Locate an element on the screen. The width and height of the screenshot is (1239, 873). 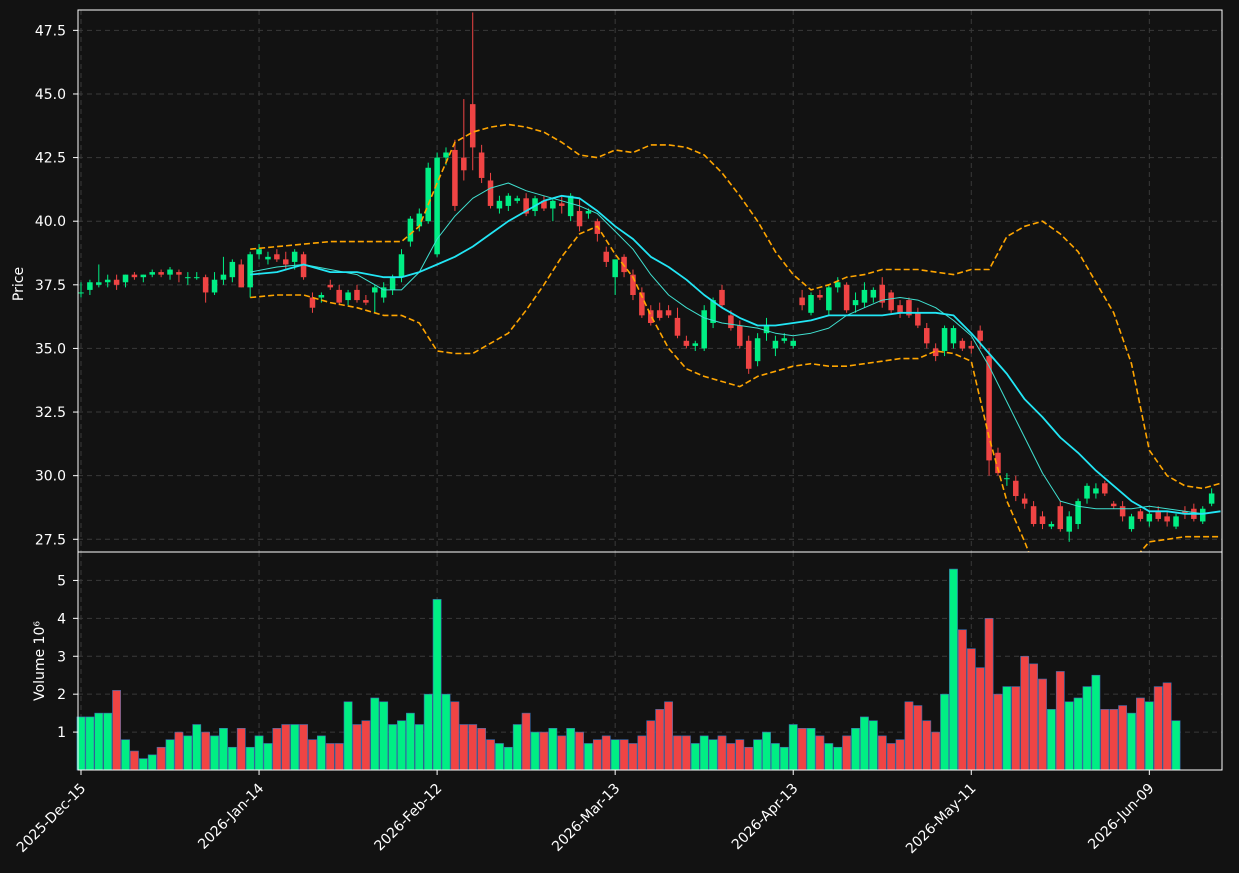
price-tick-label: 35.0 is located at coordinates (50, 349).